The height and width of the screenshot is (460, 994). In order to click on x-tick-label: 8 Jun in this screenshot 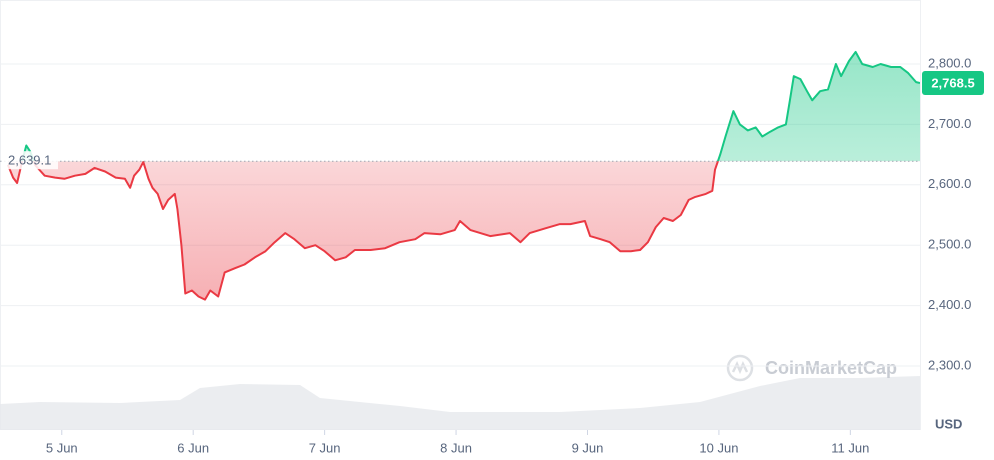, I will do `click(456, 447)`.